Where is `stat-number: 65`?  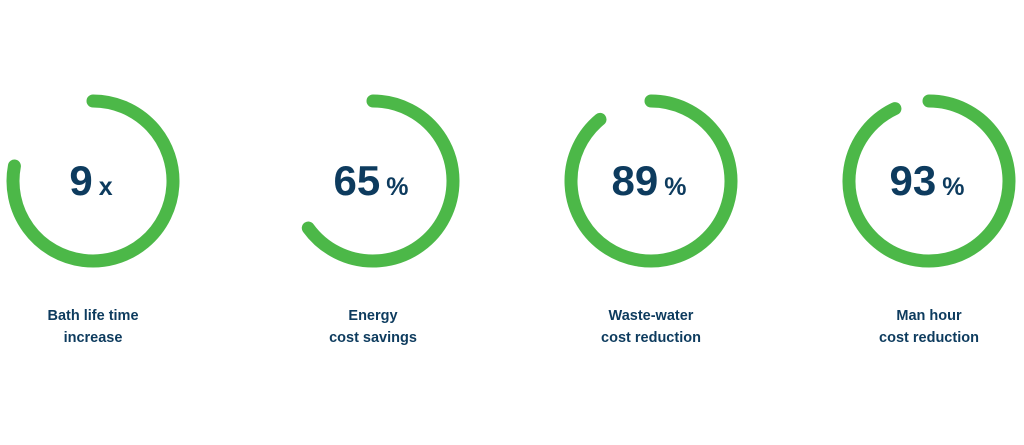
stat-number: 65 is located at coordinates (357, 180).